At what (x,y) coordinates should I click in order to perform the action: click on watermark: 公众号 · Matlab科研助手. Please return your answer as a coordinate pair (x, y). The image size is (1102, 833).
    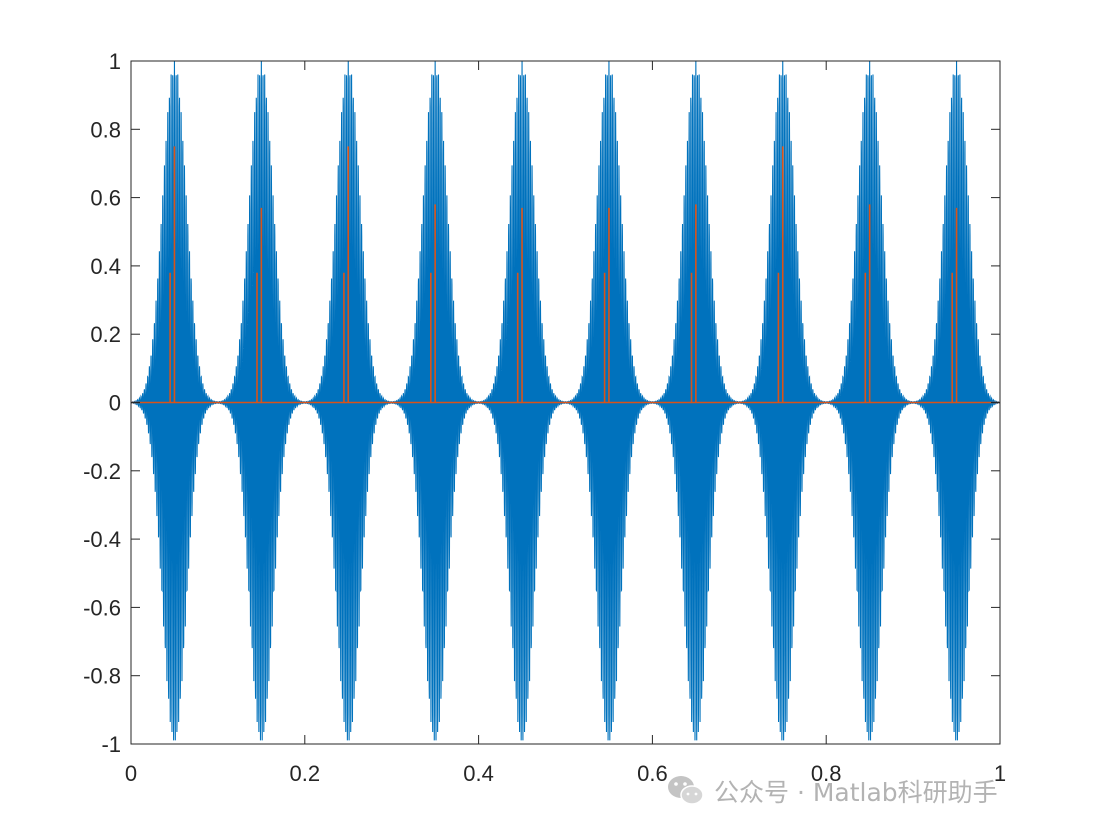
    Looking at the image, I should click on (832, 791).